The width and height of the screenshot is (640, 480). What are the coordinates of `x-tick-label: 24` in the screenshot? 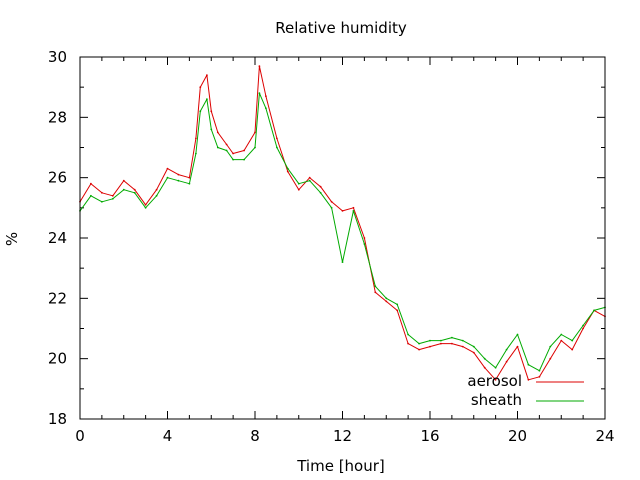 It's located at (604, 436).